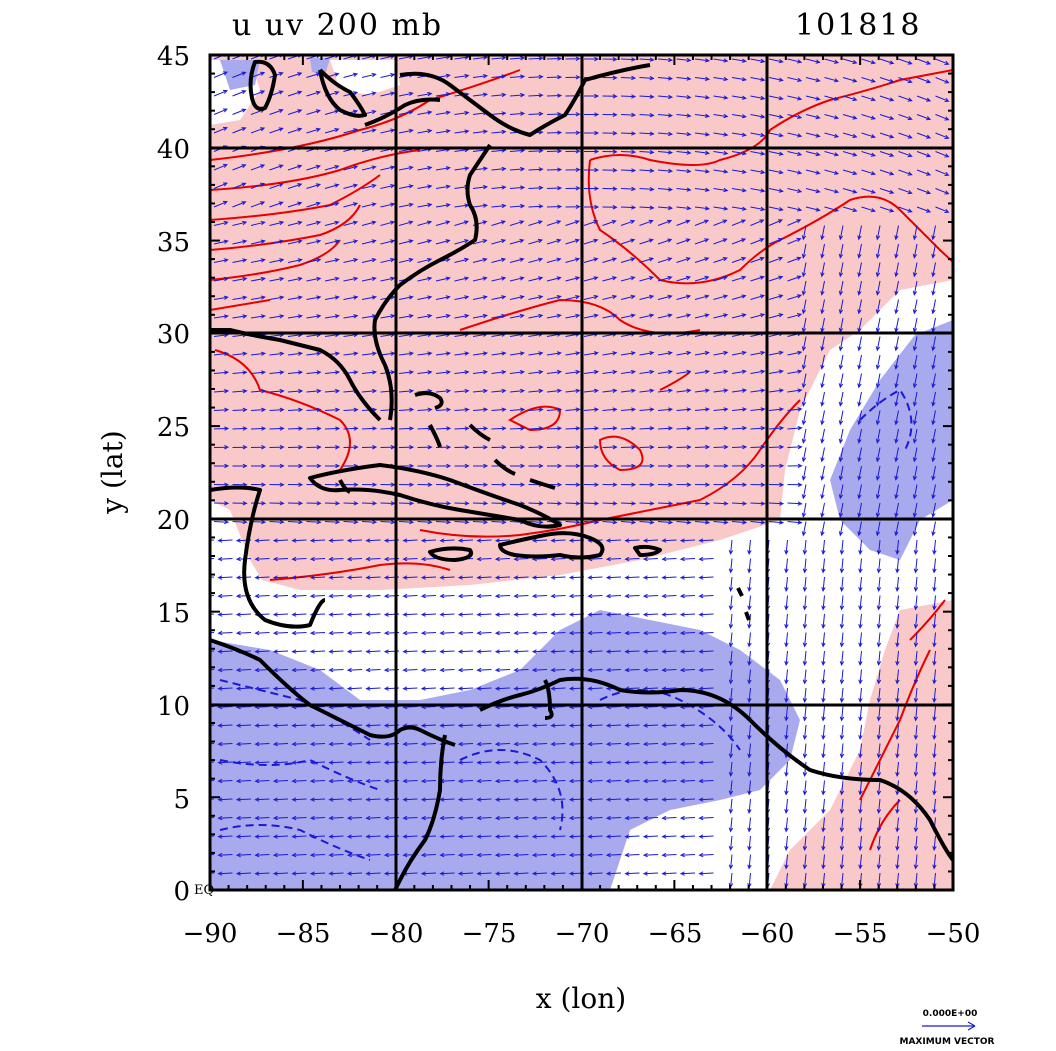  I want to click on vector-key-value: 0.000E+00, so click(950, 1014).